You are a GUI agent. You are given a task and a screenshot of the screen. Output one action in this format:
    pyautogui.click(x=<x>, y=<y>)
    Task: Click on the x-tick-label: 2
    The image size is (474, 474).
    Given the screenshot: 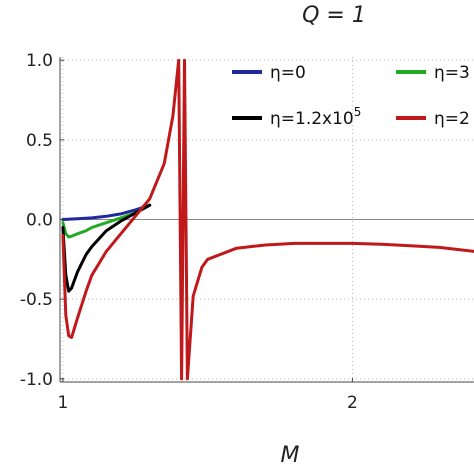 What is the action you would take?
    pyautogui.click(x=352, y=403)
    